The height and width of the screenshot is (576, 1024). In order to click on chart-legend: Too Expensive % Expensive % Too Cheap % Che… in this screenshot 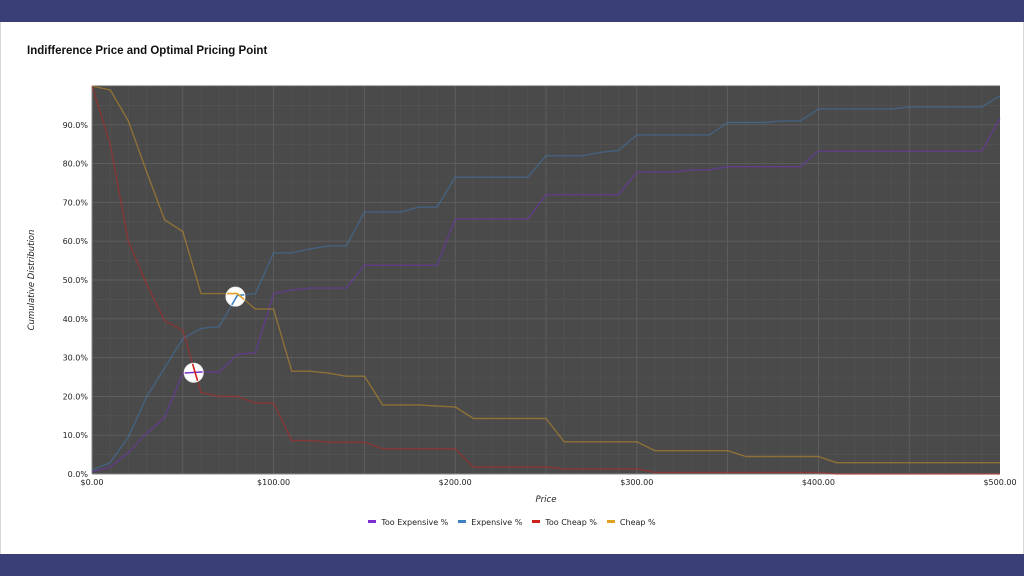, I will do `click(512, 522)`.